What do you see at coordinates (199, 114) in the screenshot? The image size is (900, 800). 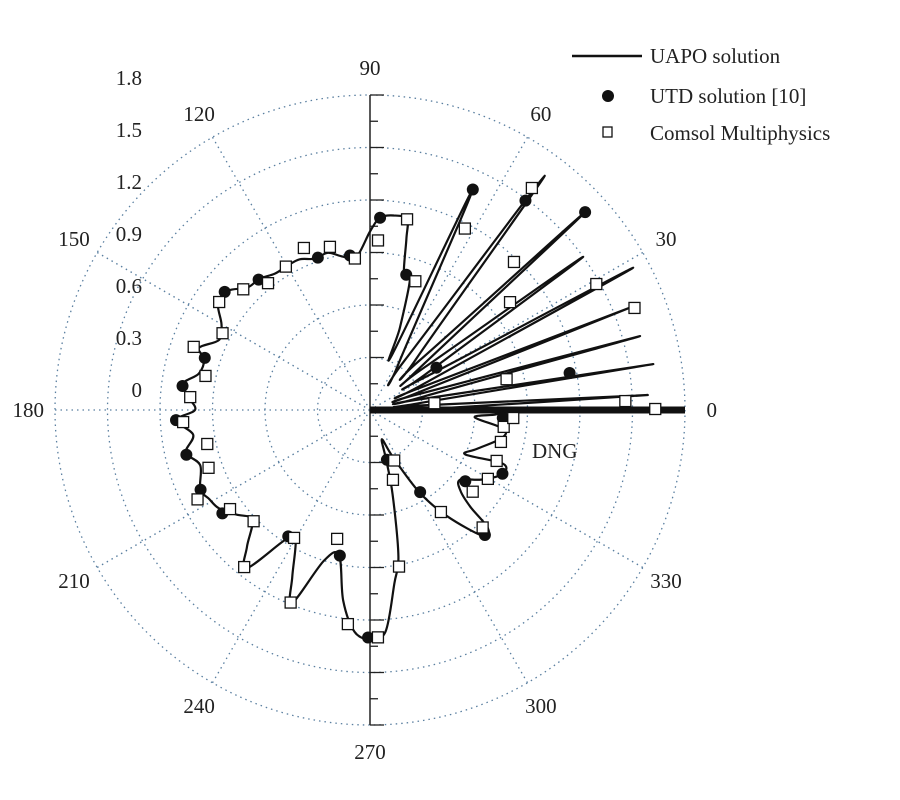 I see `angle-tick-label: 120` at bounding box center [199, 114].